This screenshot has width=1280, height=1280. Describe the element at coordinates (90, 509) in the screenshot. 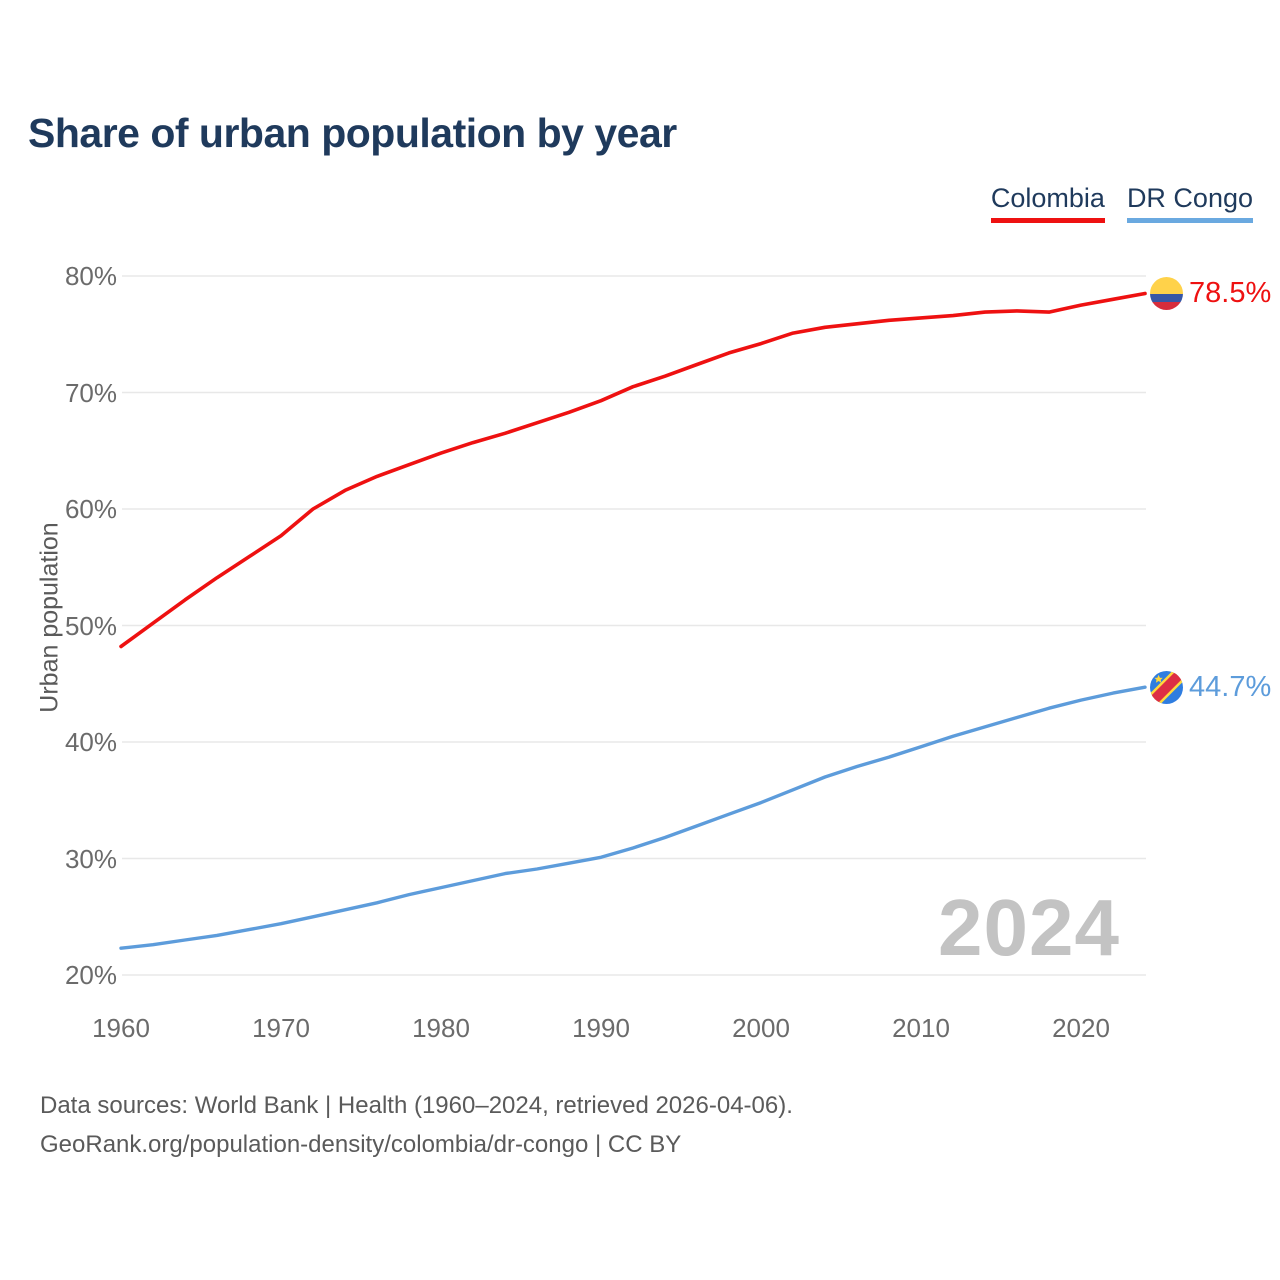

I see `y-axis-tick-label: 60%` at that location.